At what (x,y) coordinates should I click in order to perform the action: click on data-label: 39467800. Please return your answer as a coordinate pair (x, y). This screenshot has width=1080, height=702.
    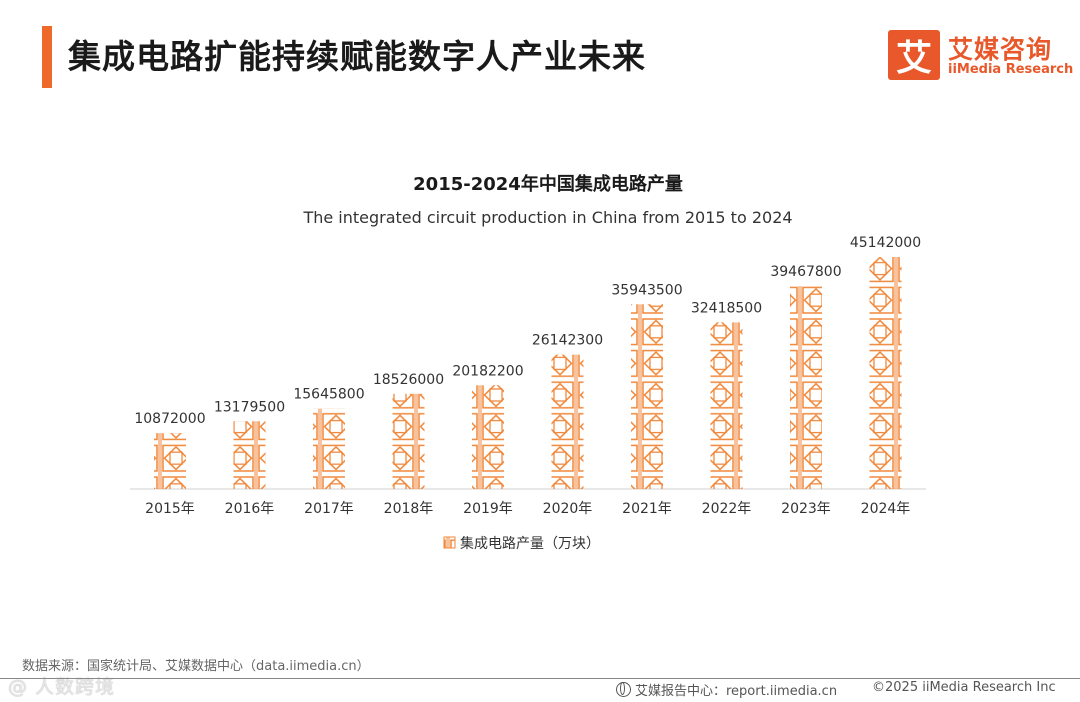
    Looking at the image, I should click on (805, 272).